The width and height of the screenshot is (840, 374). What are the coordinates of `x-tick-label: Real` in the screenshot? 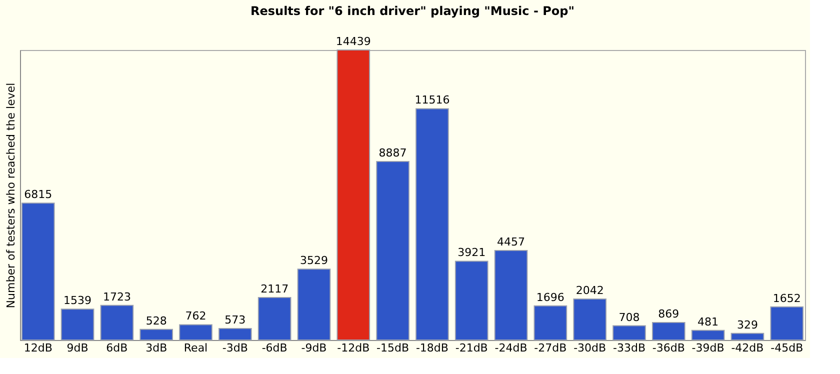 It's located at (196, 348).